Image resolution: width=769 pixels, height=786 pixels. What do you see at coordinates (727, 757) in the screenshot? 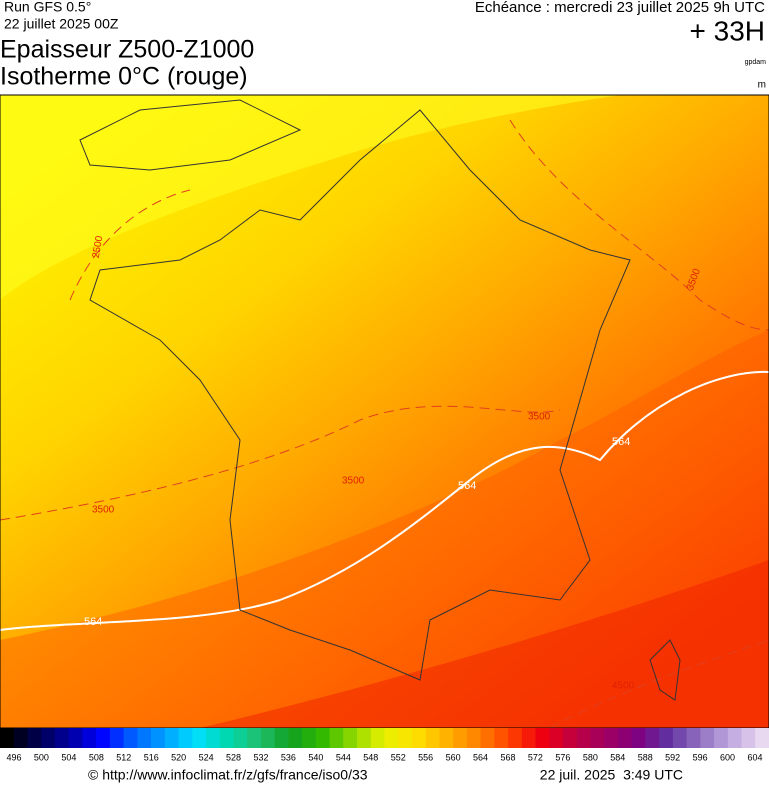
I see `colorbar-label: 600` at bounding box center [727, 757].